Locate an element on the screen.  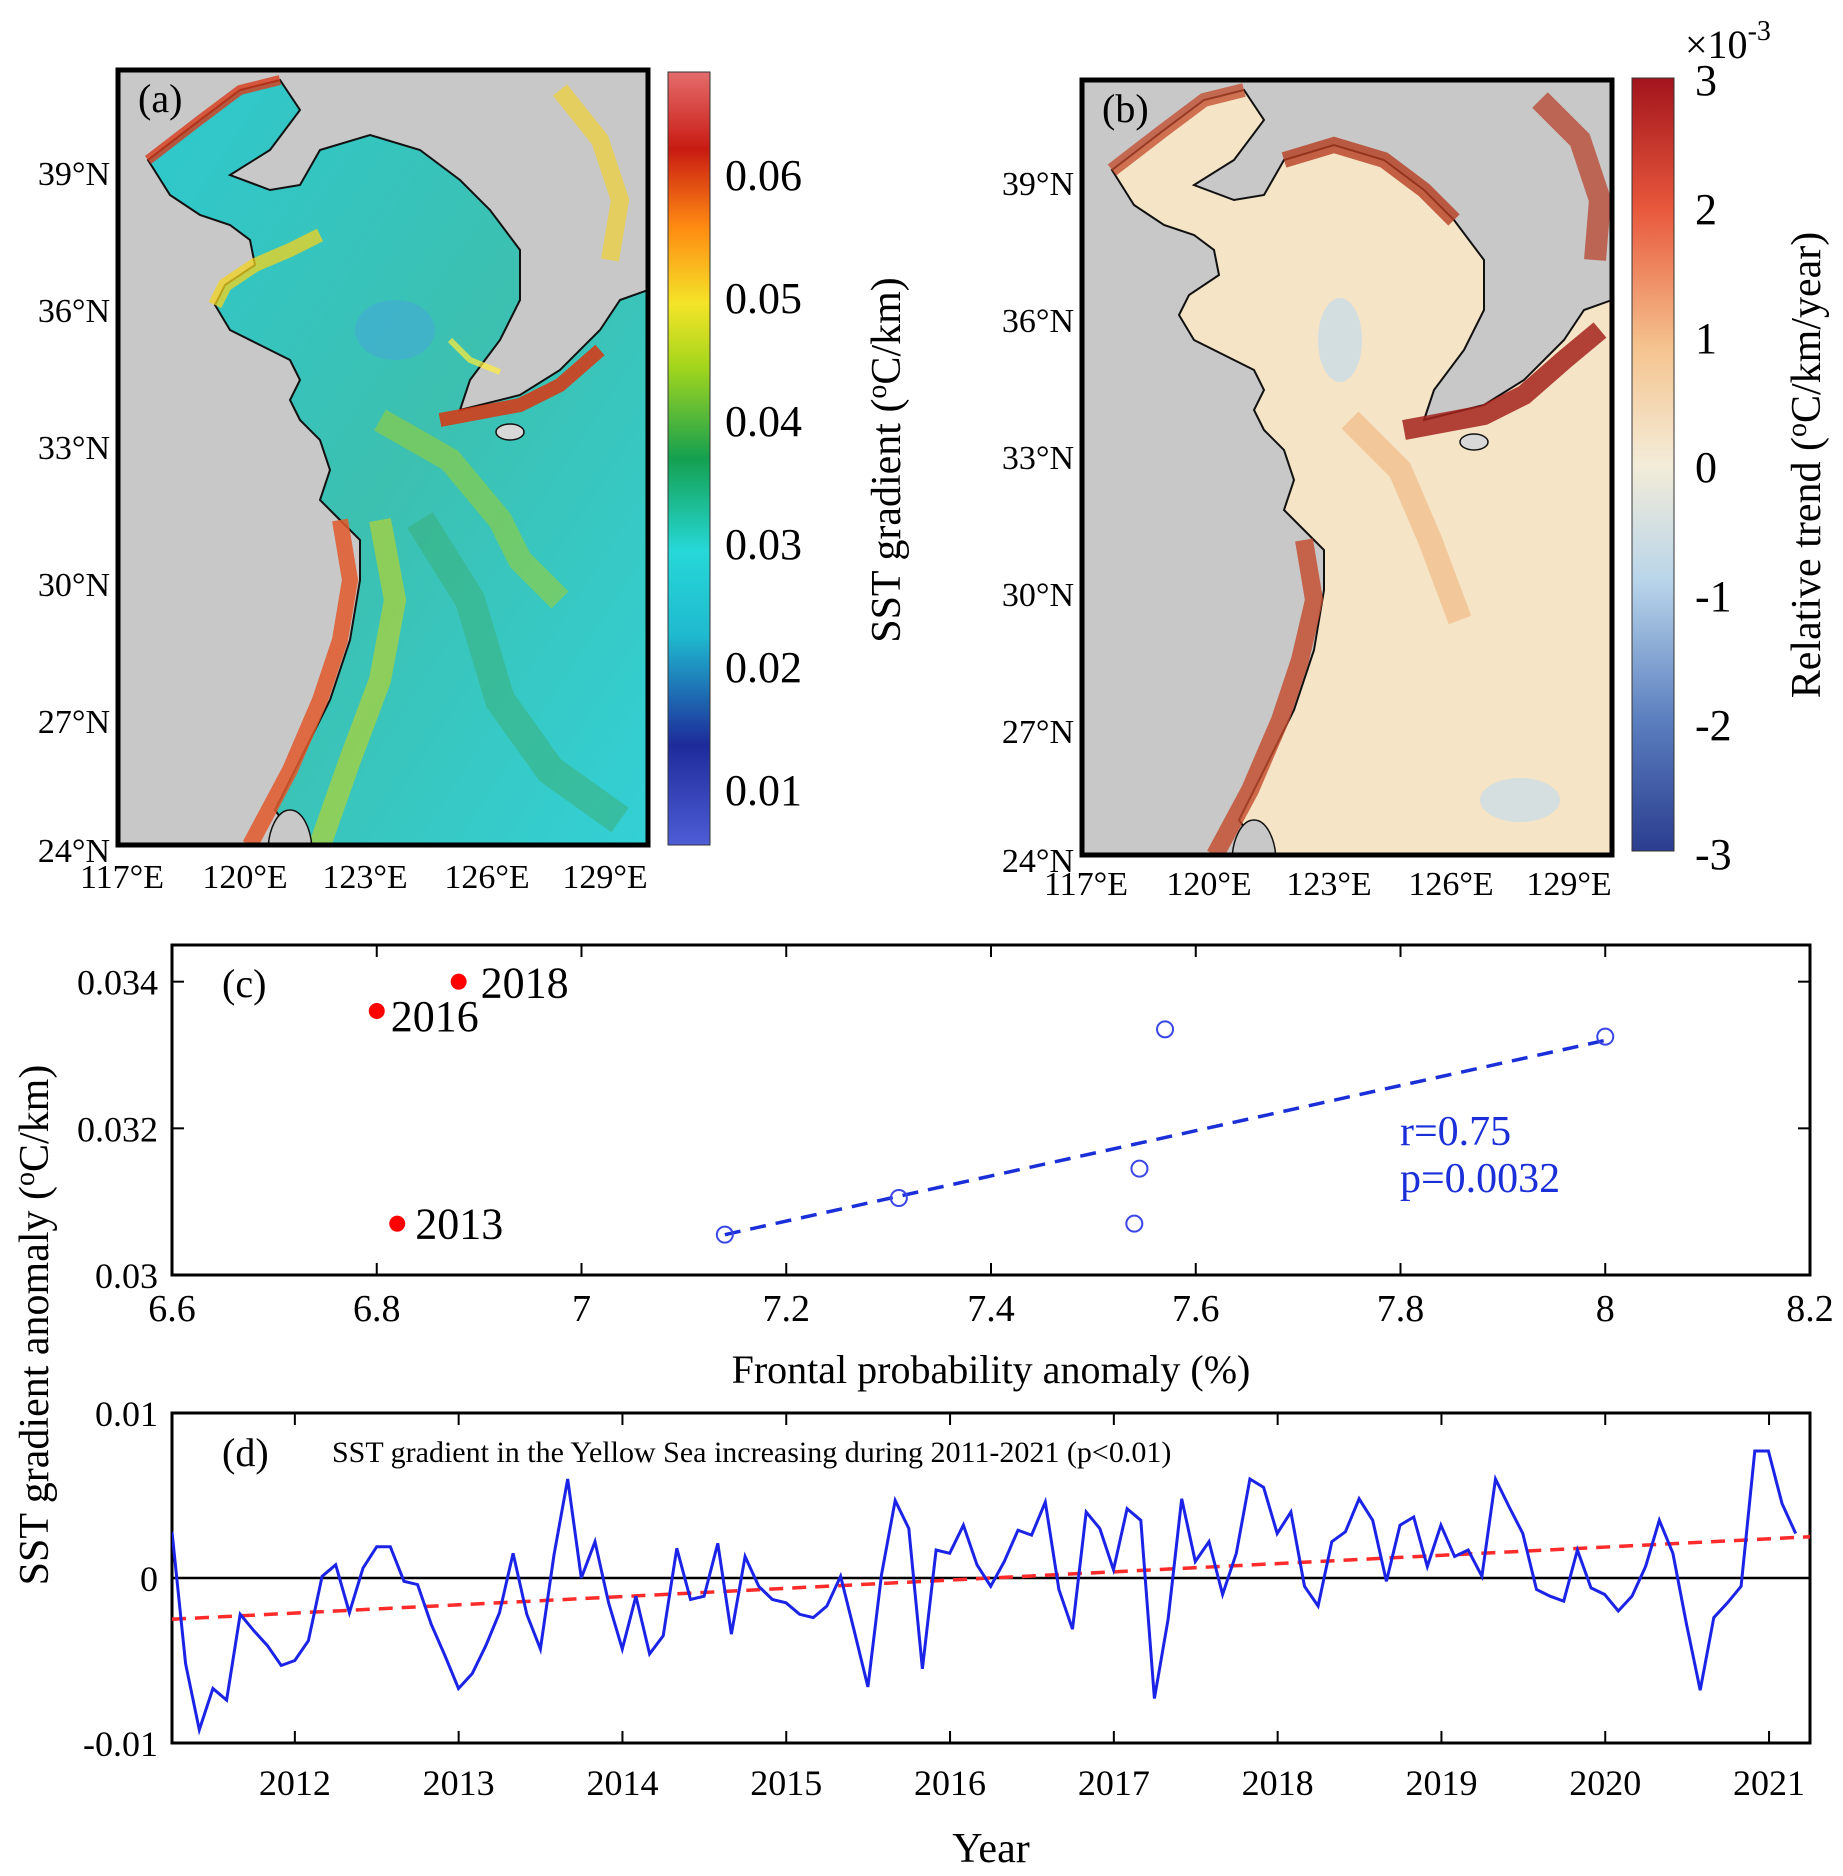
point-year-label: 2013 is located at coordinates (459, 1224).